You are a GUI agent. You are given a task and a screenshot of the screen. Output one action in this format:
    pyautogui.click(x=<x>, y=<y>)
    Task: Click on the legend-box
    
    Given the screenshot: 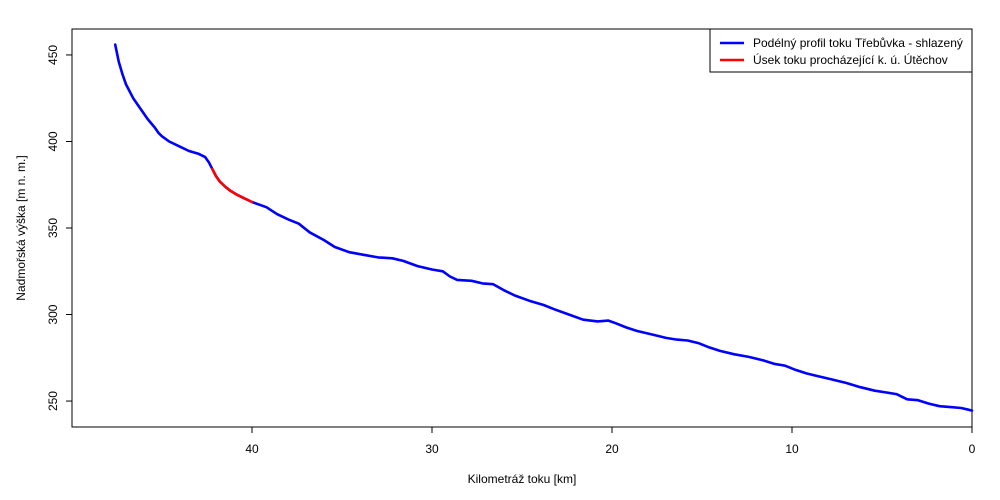 What is the action you would take?
    pyautogui.click(x=841, y=50)
    